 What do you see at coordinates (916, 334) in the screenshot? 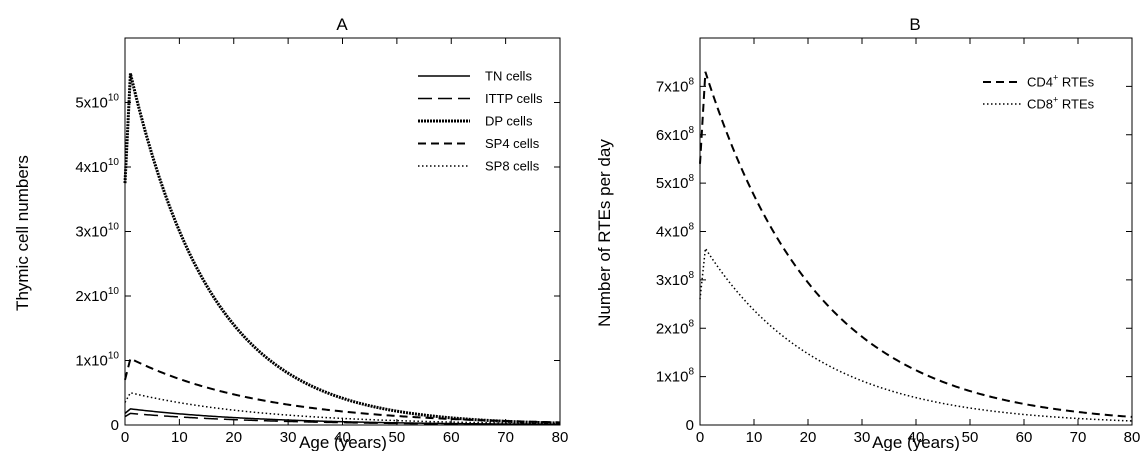
I see `series-line-cd8` at bounding box center [916, 334].